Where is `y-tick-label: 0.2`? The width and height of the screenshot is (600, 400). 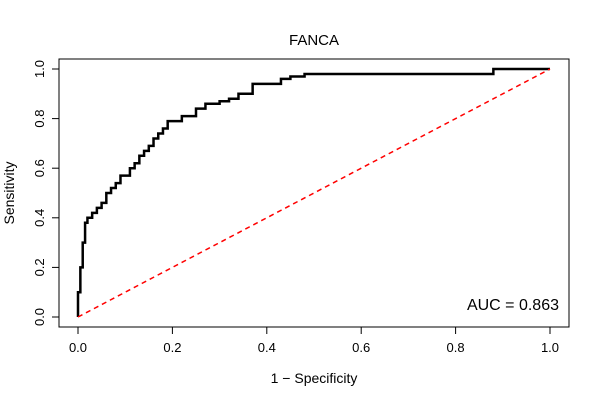
y-tick-label: 0.2 is located at coordinates (39, 267).